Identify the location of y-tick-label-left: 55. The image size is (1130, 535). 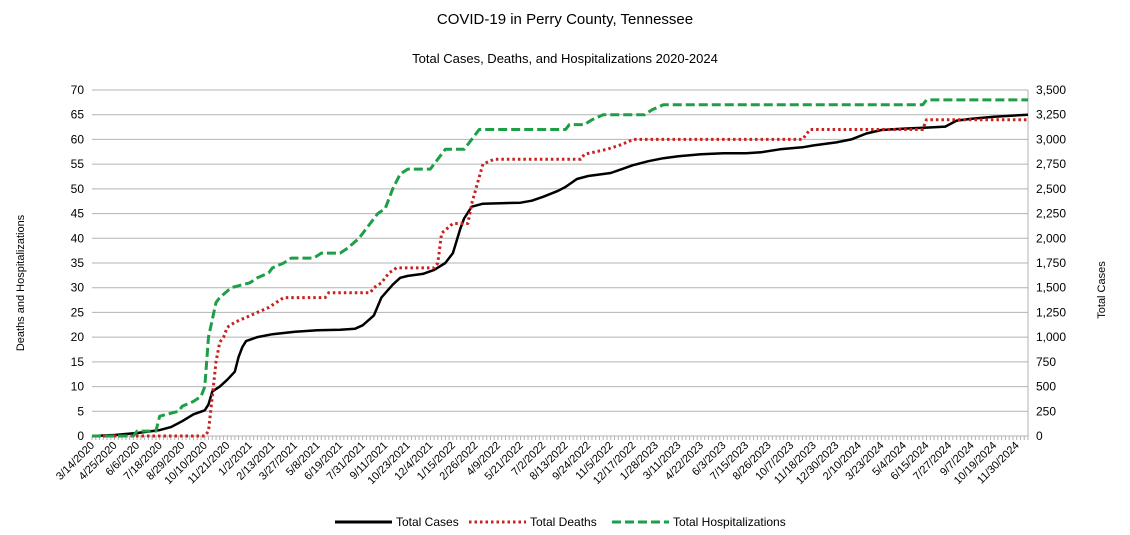
(78, 164).